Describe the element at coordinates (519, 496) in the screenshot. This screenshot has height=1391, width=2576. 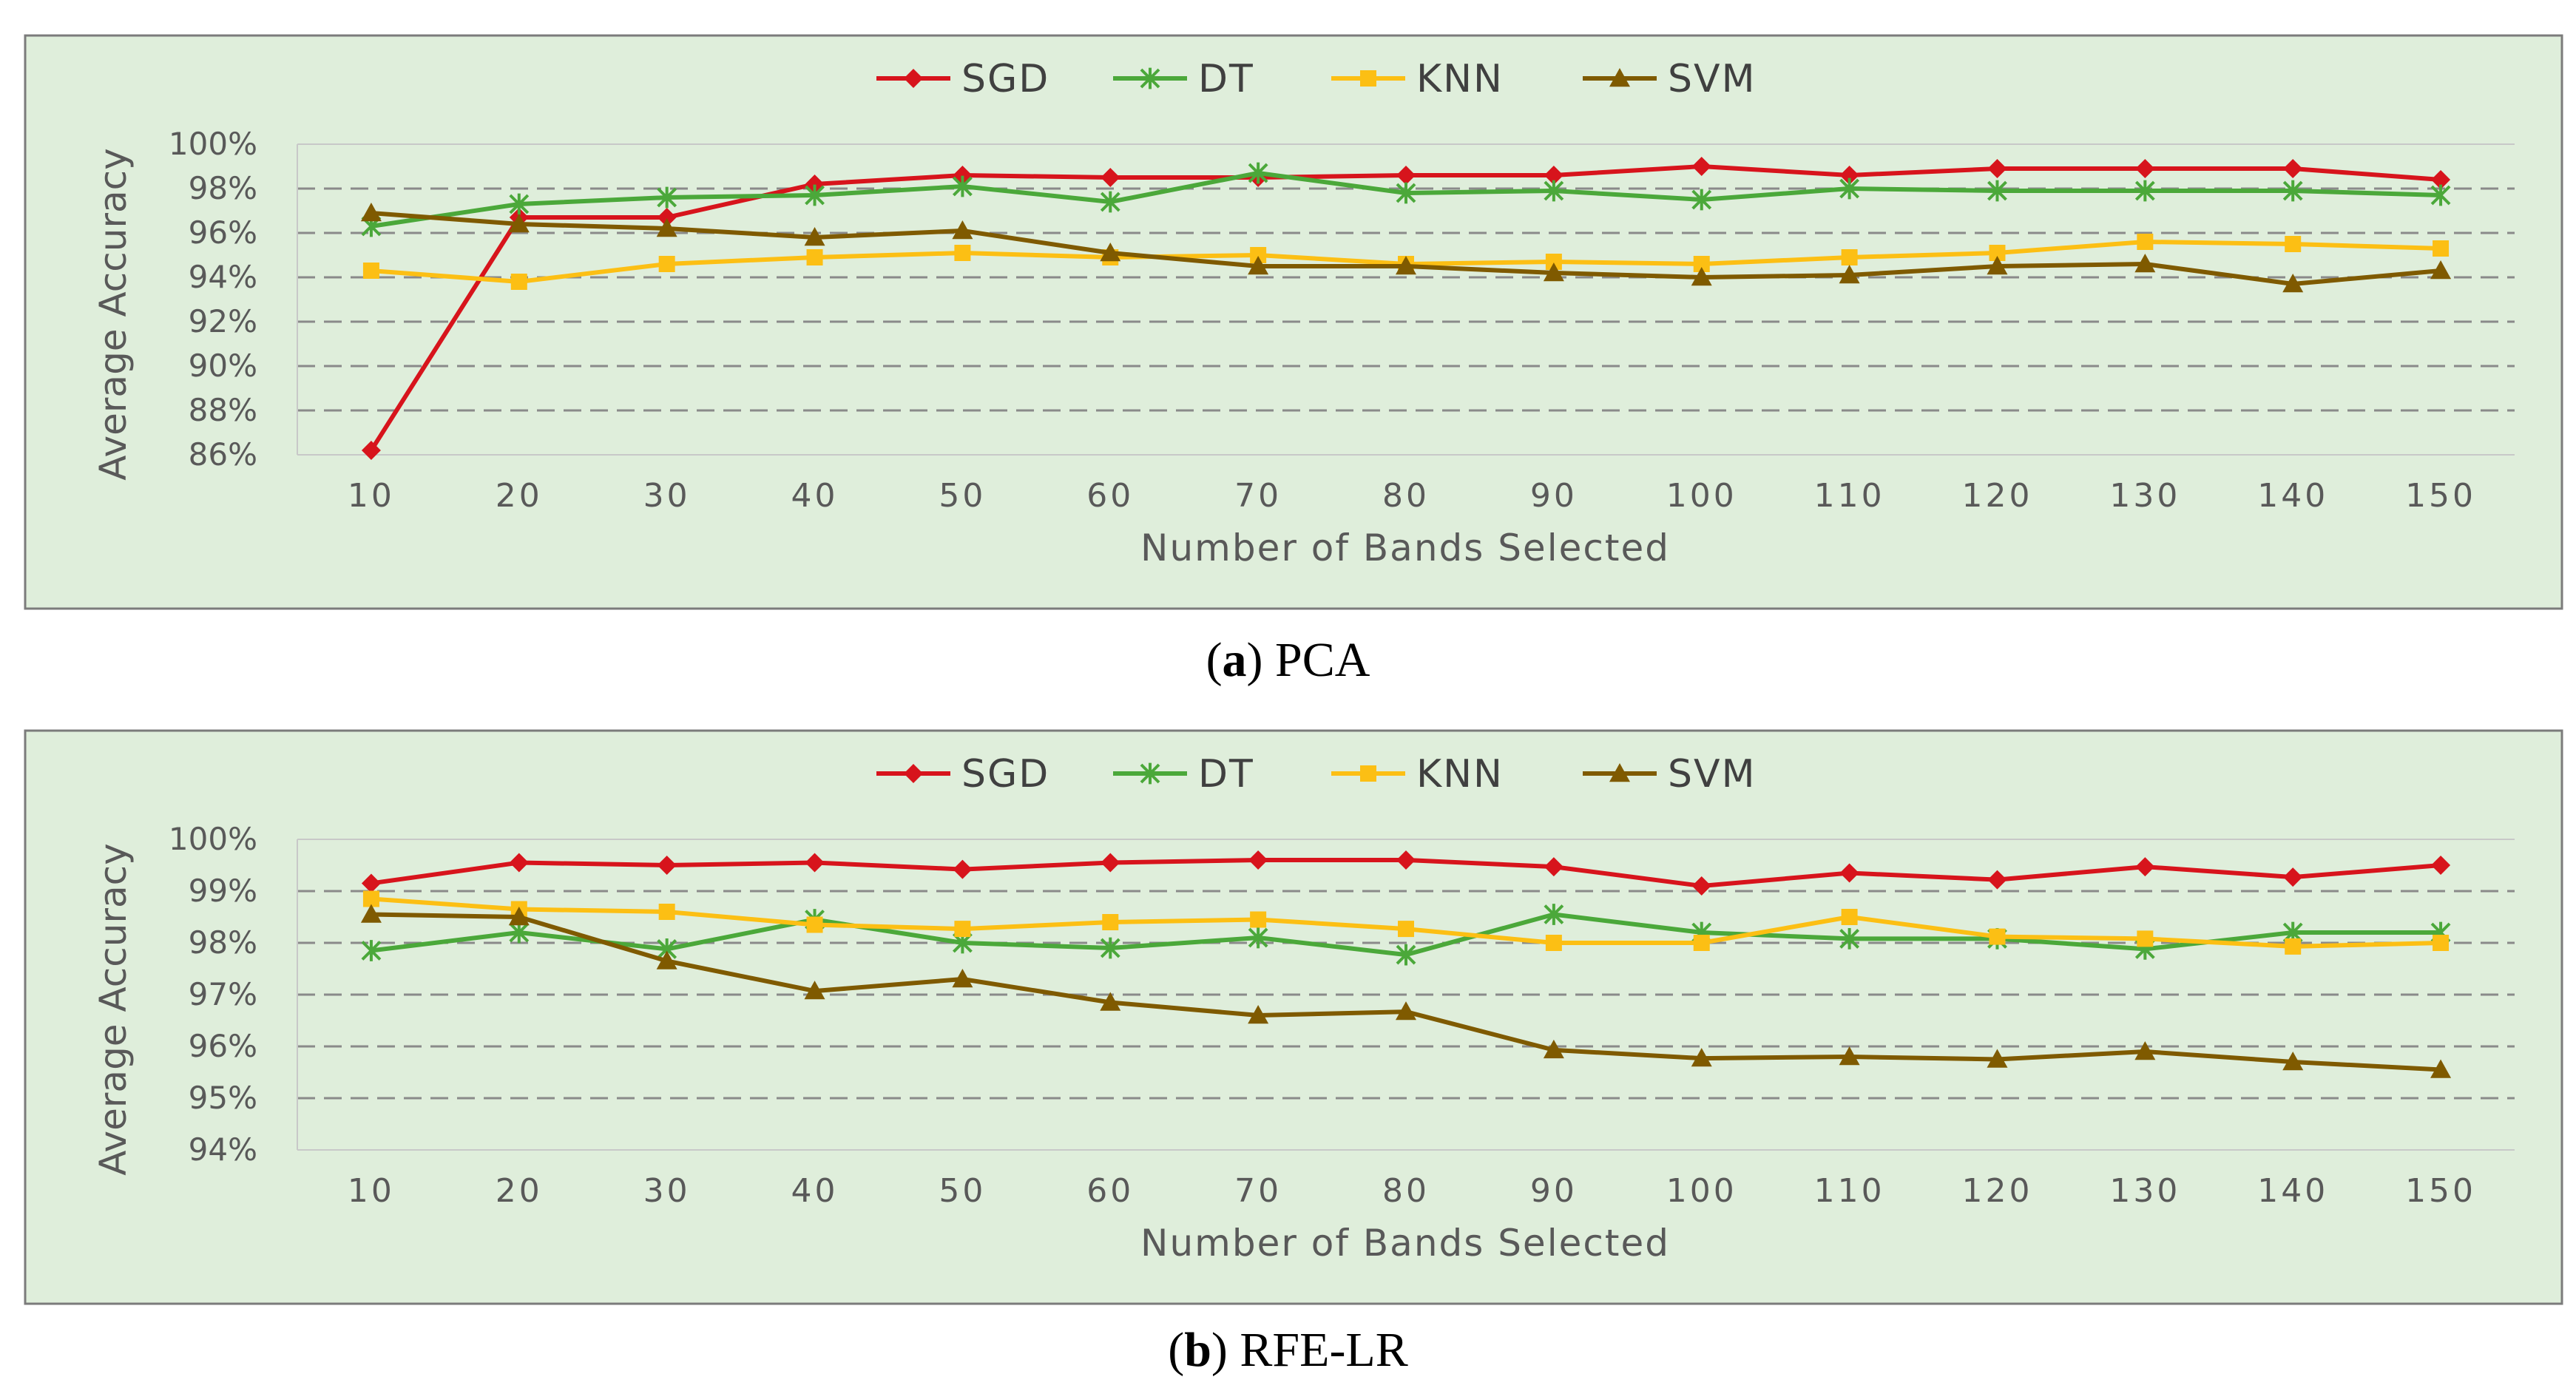
I see `x-tick-label: 20` at that location.